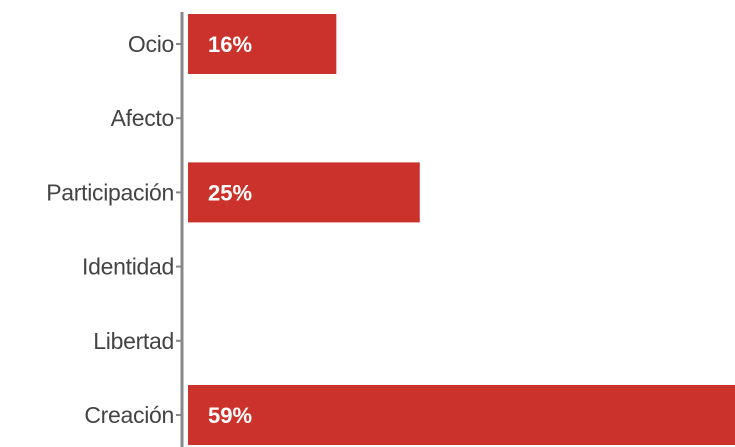  What do you see at coordinates (230, 230) in the screenshot?
I see `value-labels-group: 16% 25% 59%` at bounding box center [230, 230].